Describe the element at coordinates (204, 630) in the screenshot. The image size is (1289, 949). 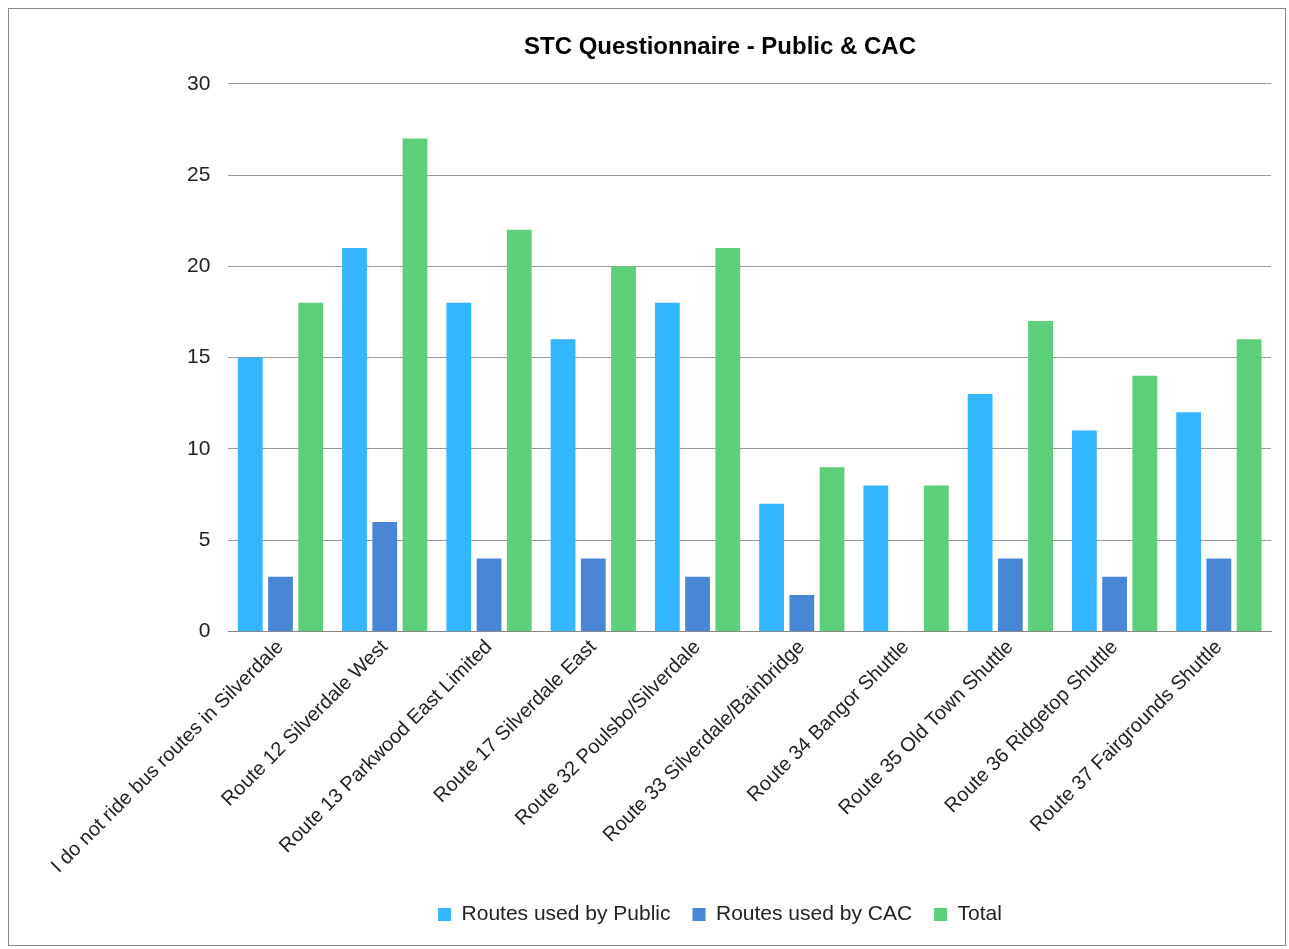
I see `y-tick-label: 0` at that location.